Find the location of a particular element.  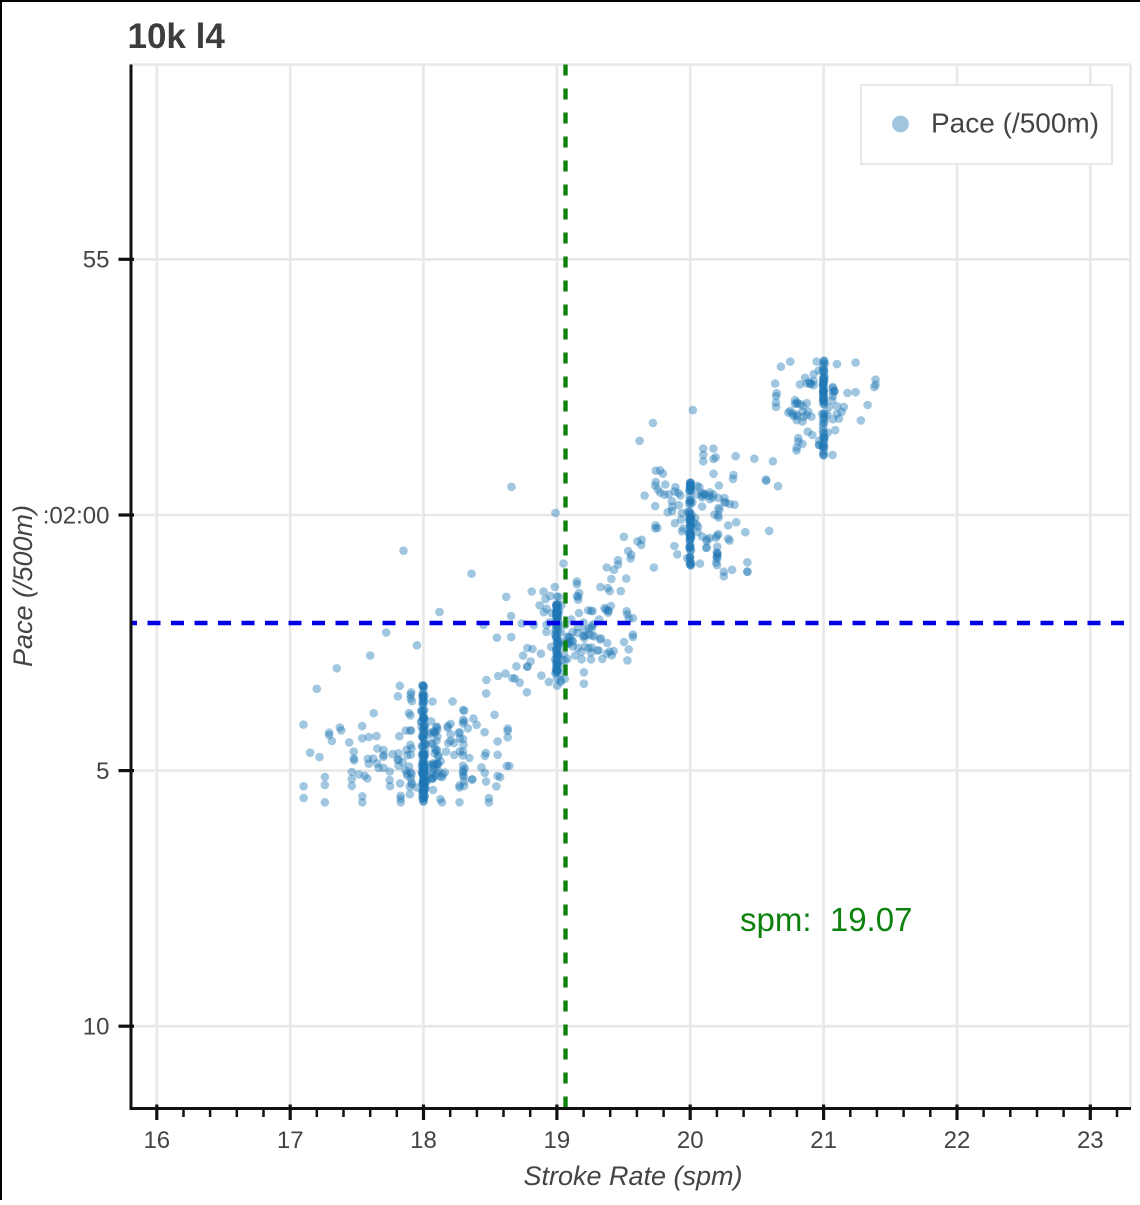

svg-text: 16 is located at coordinates (156, 1140).